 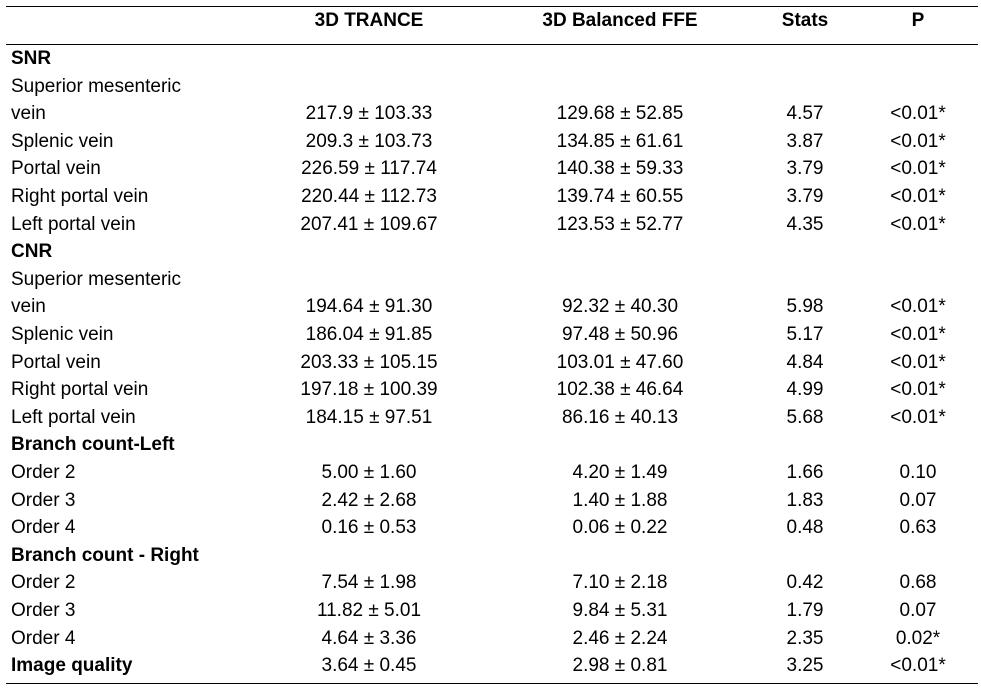 I want to click on cell-3d-trance: 194.64 ± 91.30, so click(x=369, y=307).